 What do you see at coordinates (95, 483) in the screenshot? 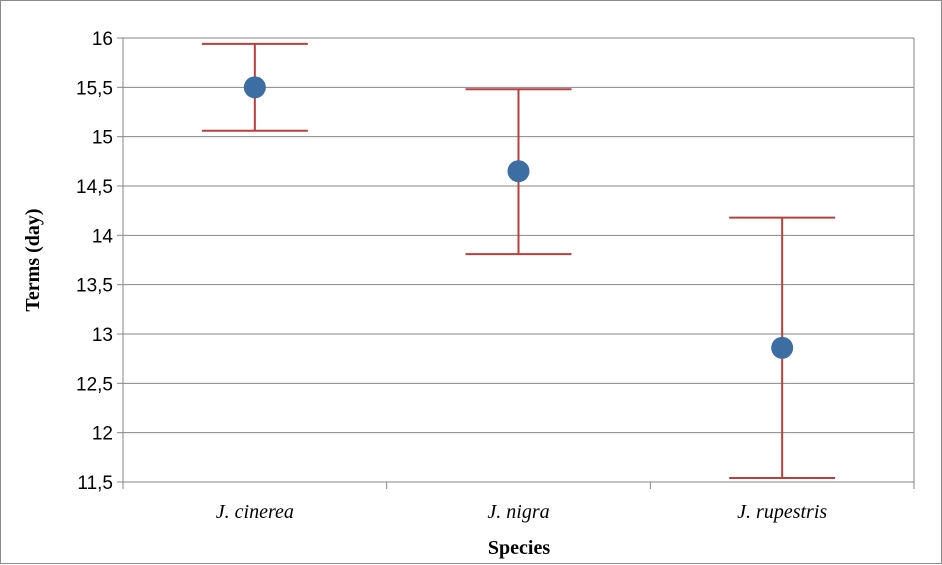
I see `y-tick-label: 11,5` at bounding box center [95, 483].